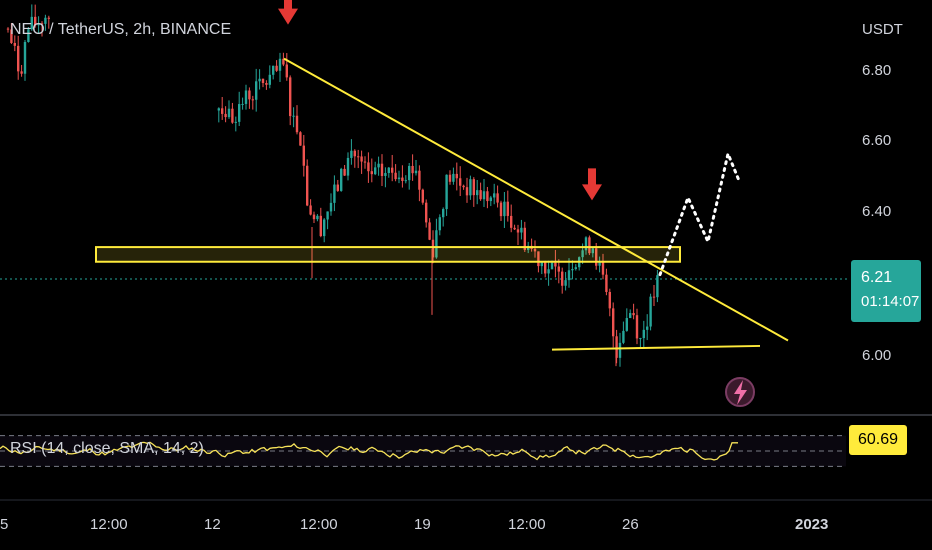 The image size is (932, 550). I want to click on rsi-line, so click(369, 451).